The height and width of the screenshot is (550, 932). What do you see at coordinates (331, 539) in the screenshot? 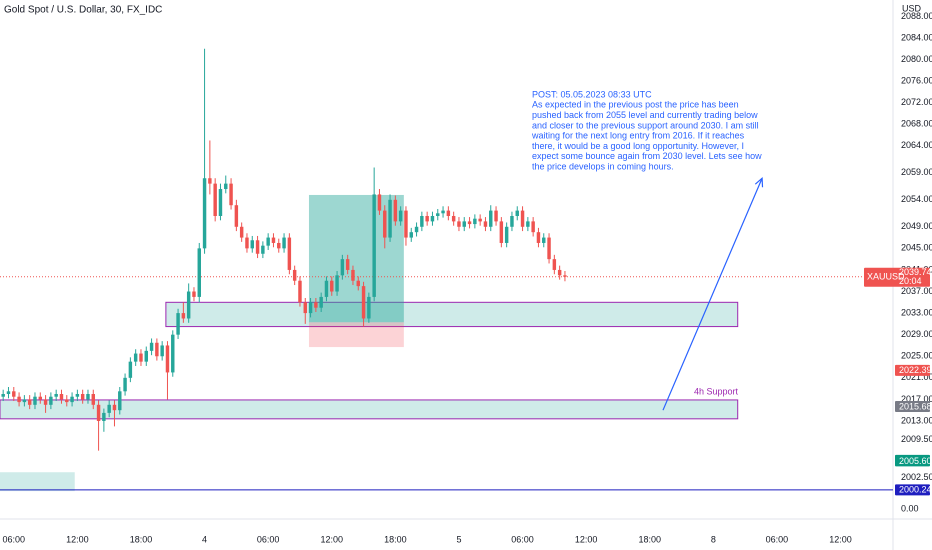
I see `x-tick-label: 12:00` at bounding box center [331, 539].